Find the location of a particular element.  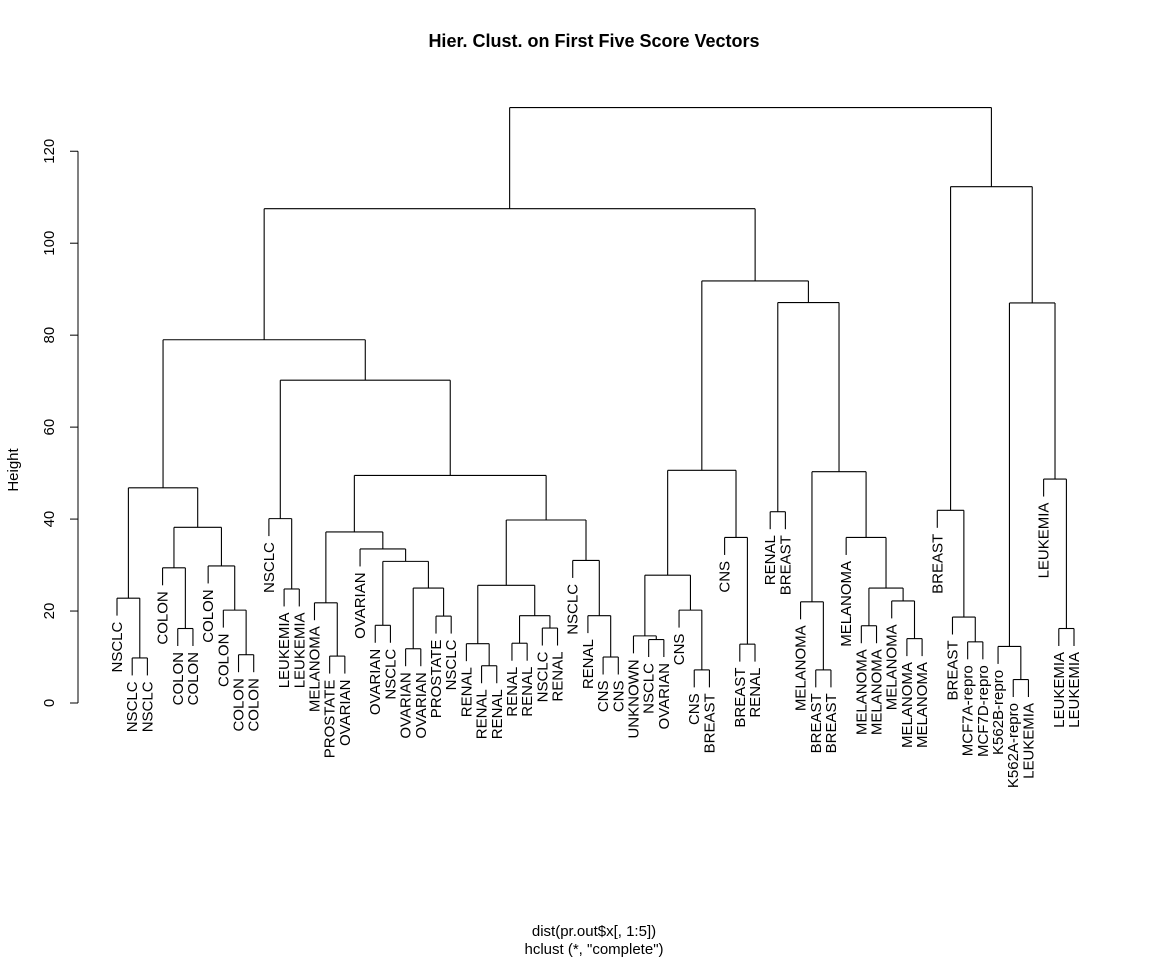

y-axis: 0 20 40 60 80 100 120 is located at coordinates (60, 423).